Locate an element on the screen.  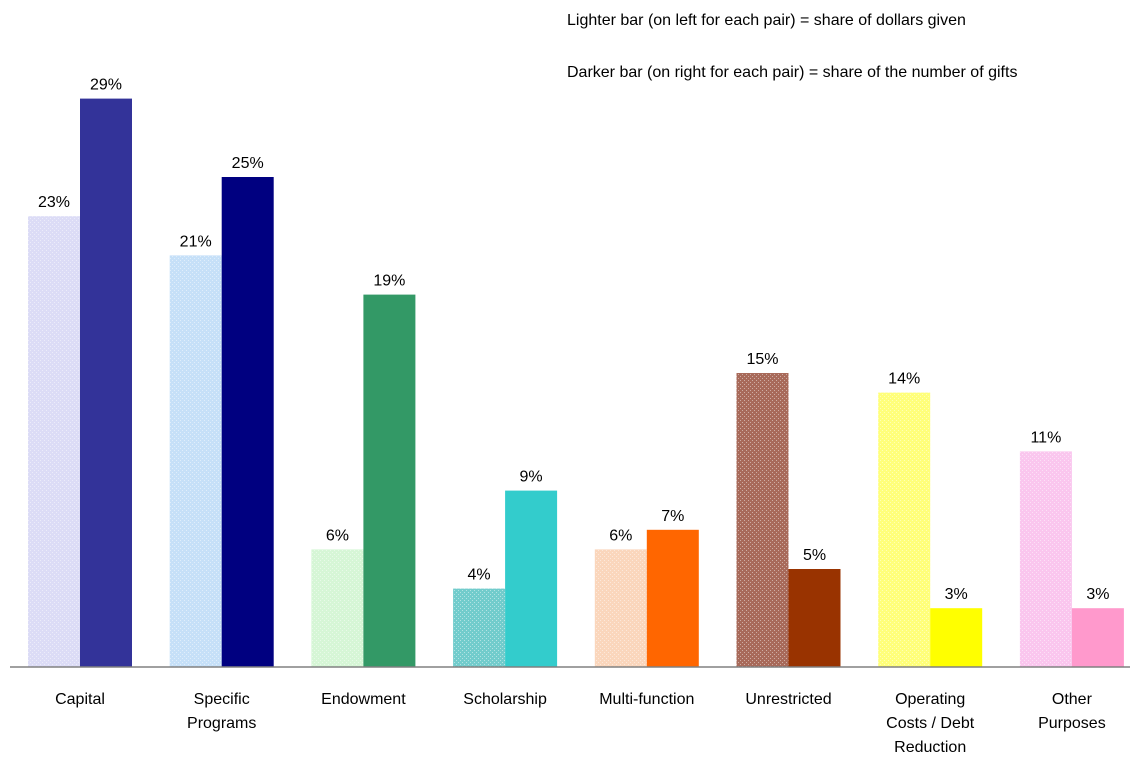
value-label-gifts-4: 7% is located at coordinates (672, 516).